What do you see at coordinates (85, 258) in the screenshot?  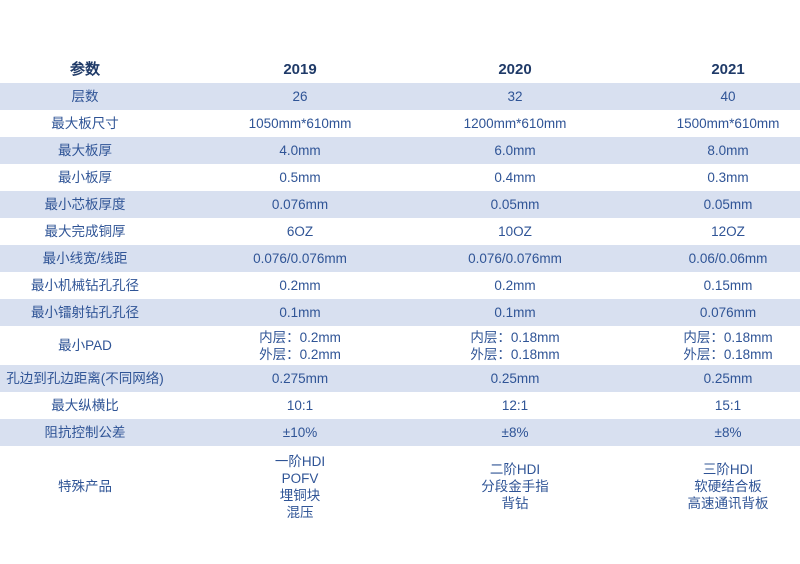 I see `param-label: 最小线宽/线距` at bounding box center [85, 258].